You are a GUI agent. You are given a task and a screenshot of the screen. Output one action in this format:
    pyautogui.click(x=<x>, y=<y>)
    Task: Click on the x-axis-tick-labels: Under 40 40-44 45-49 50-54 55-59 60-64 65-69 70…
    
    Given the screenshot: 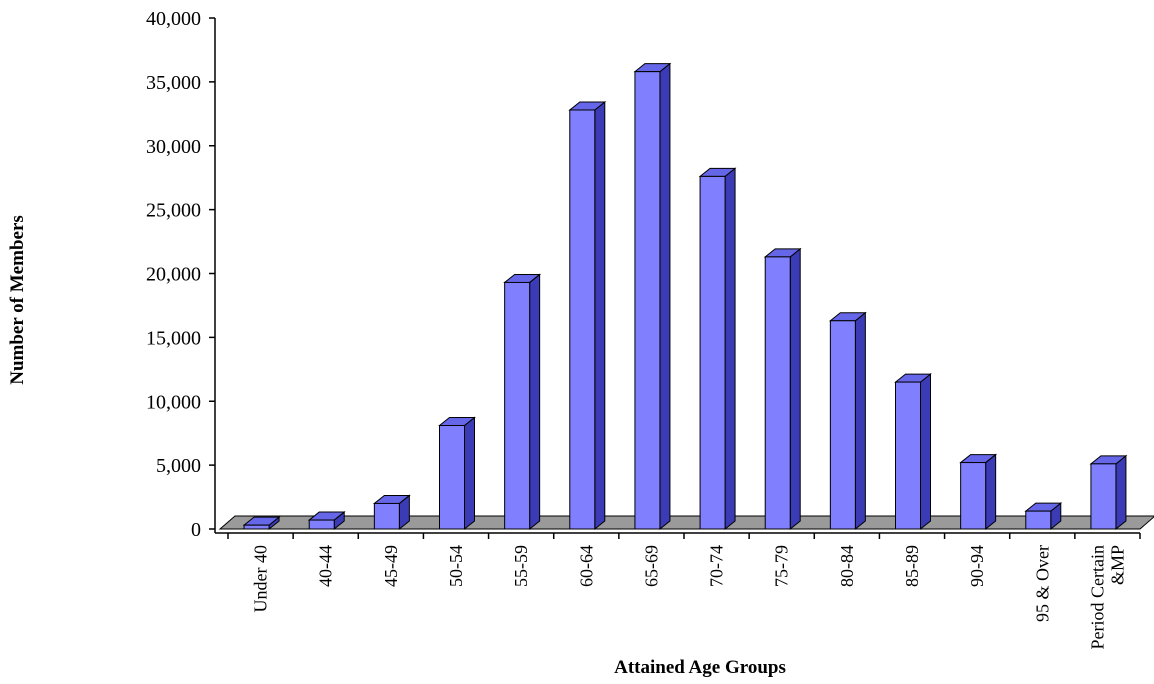 What is the action you would take?
    pyautogui.click(x=689, y=597)
    